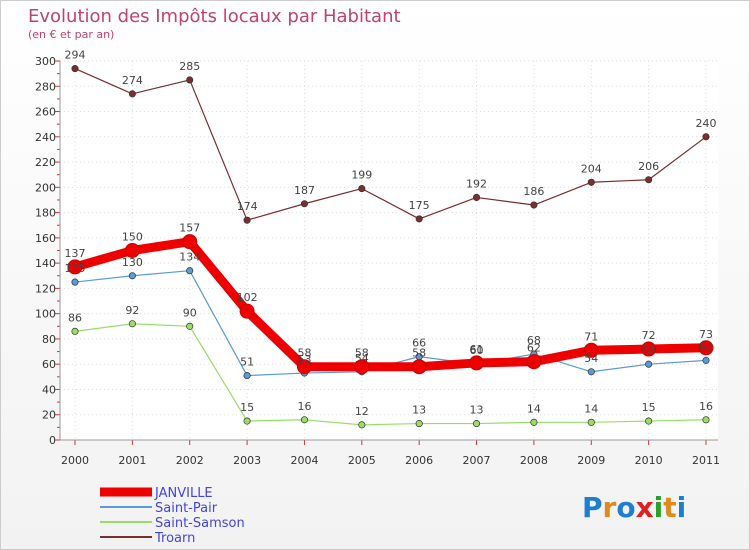 This screenshot has height=550, width=750. Describe the element at coordinates (45, 61) in the screenshot. I see `y-tick-label: 300` at that location.